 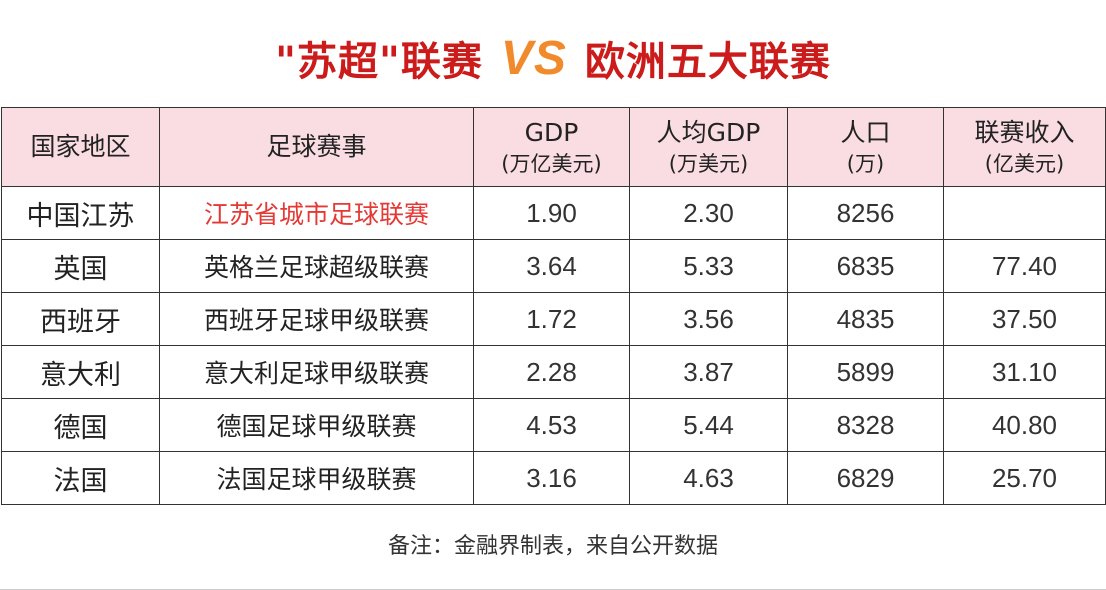 What do you see at coordinates (865, 147) in the screenshot?
I see `header-population: 人口 (万)` at bounding box center [865, 147].